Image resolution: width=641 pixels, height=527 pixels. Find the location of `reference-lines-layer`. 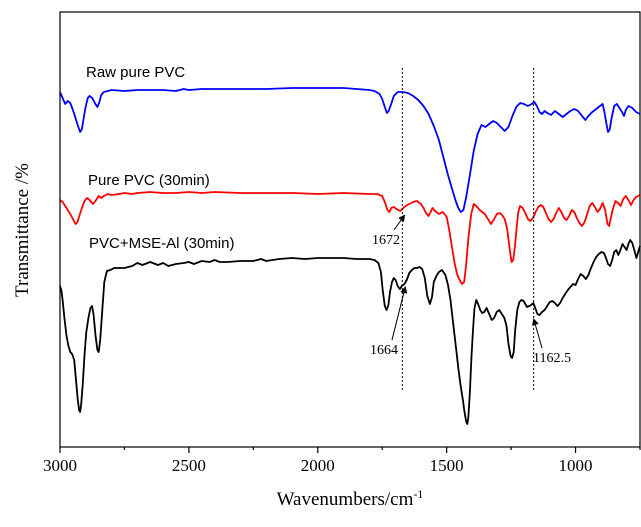

reference-lines-layer is located at coordinates (468, 230).